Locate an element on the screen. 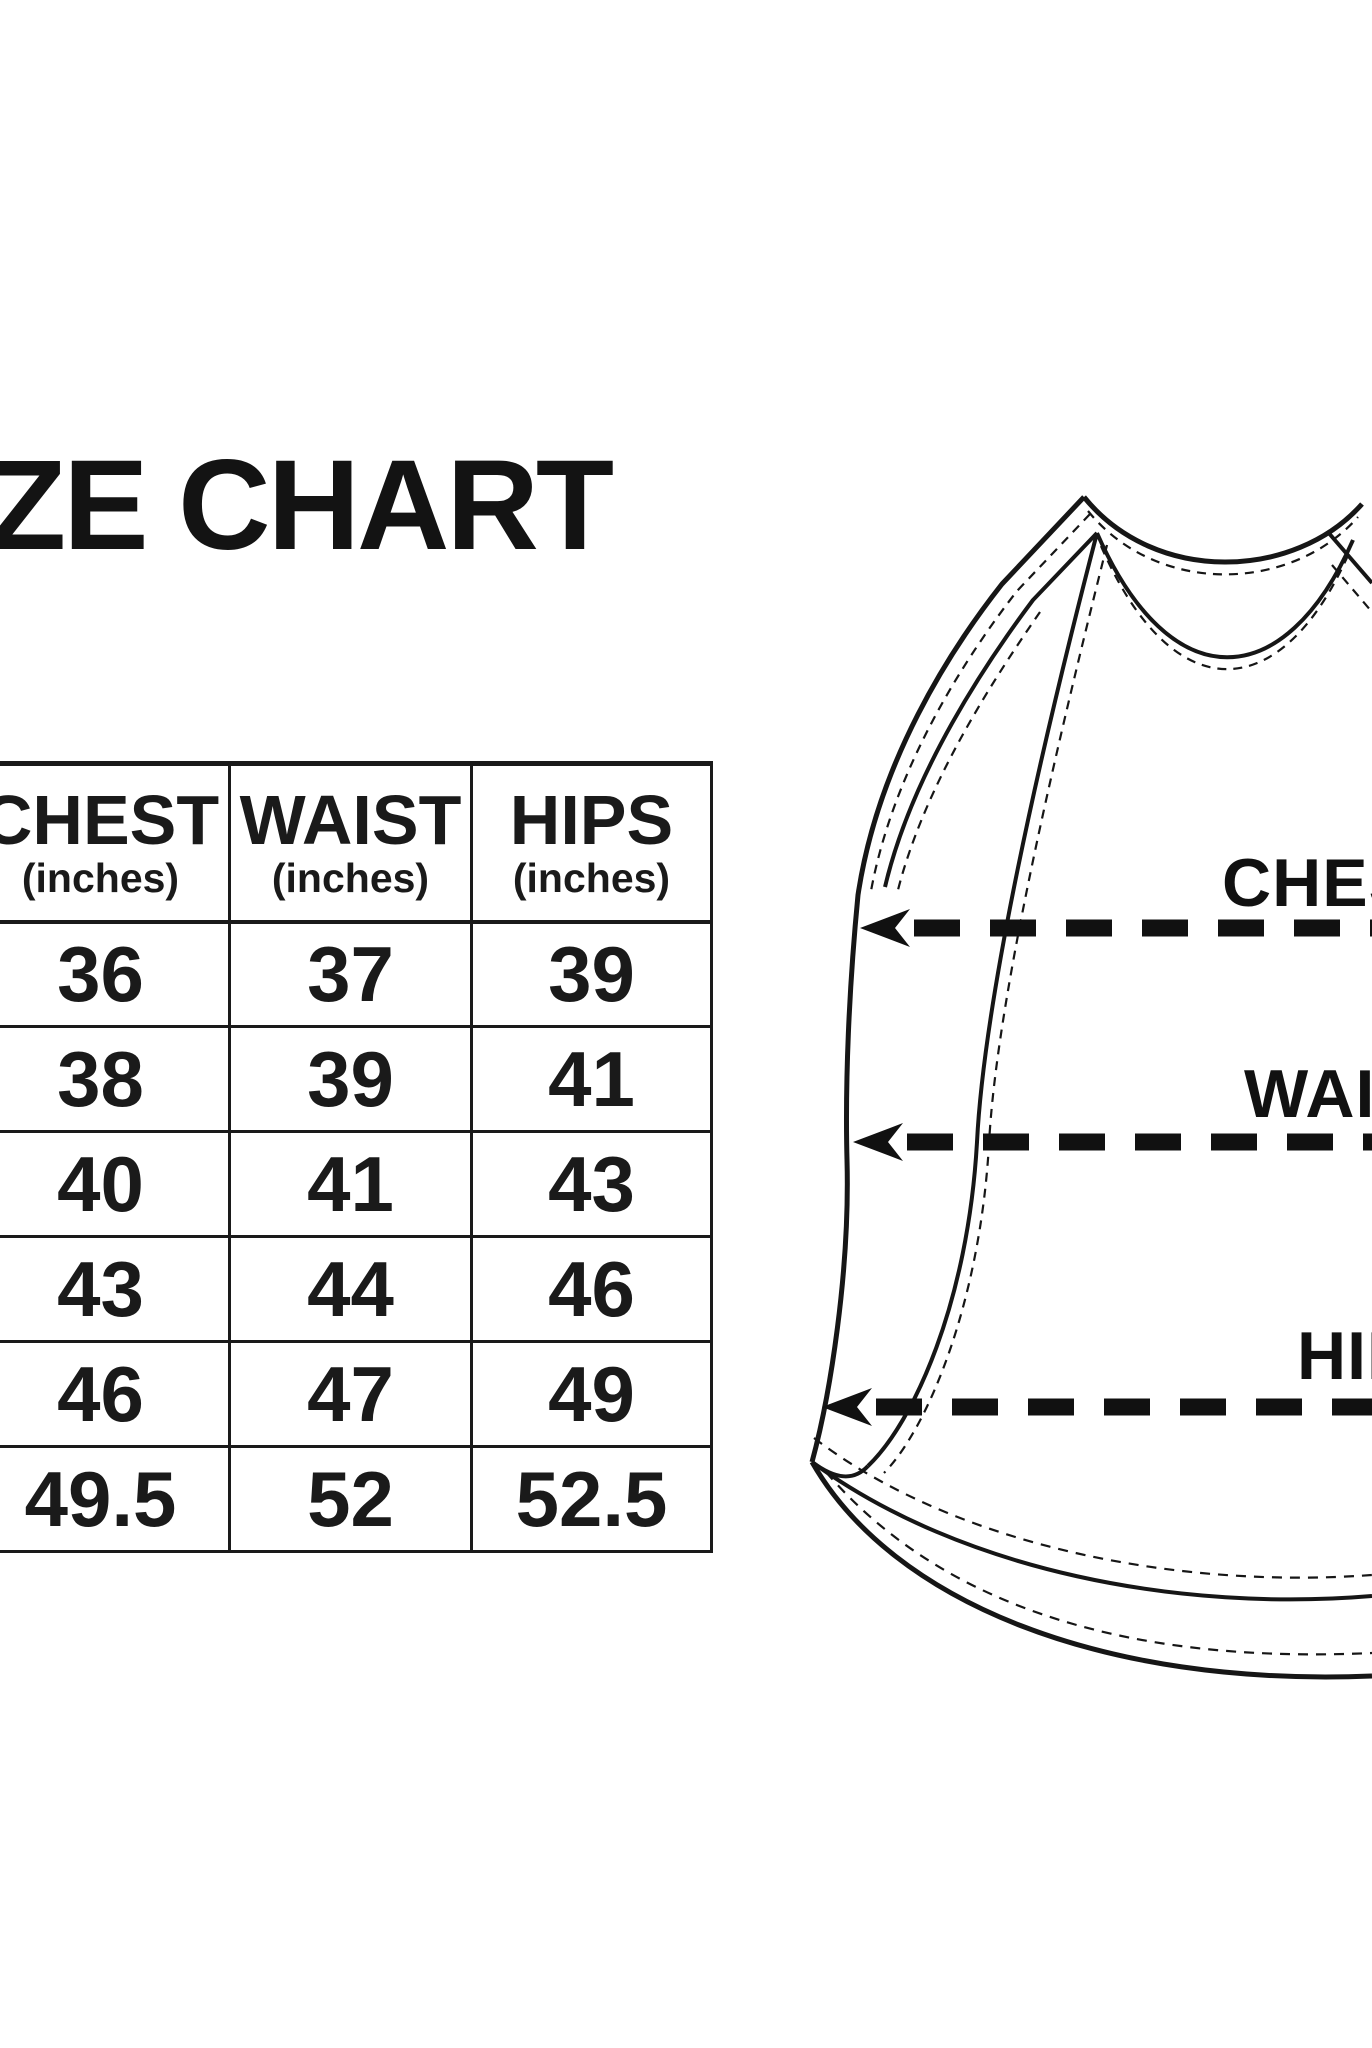 The image size is (1372, 2048). chest-measurement-label: CHEST is located at coordinates (1297, 883).